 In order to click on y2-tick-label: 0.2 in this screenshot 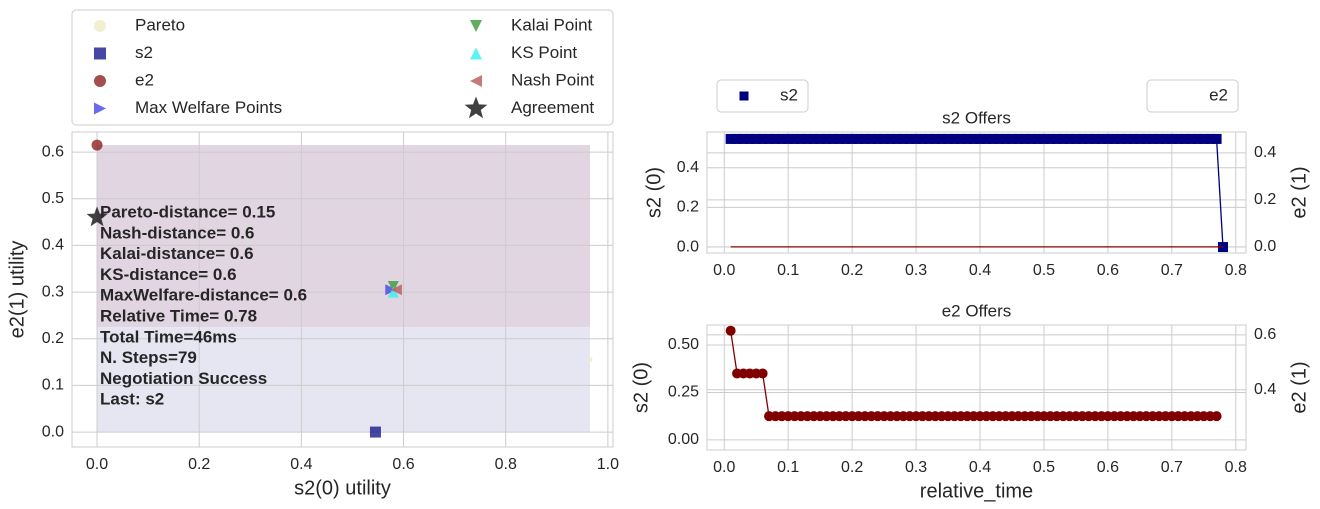, I will do `click(1265, 199)`.